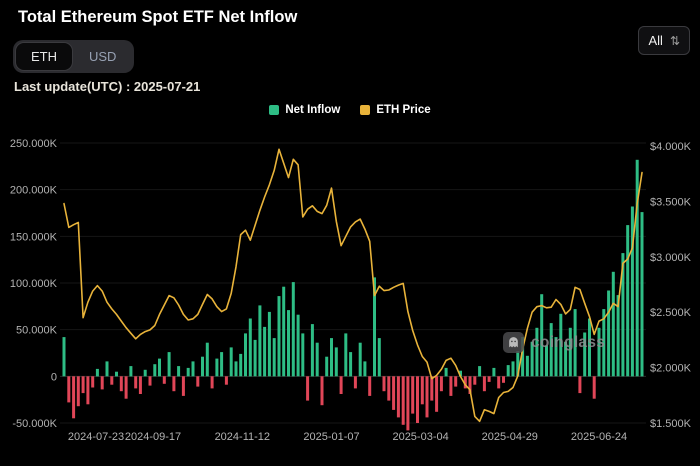 Image resolution: width=700 pixels, height=466 pixels. What do you see at coordinates (671, 369) in the screenshot?
I see `svg-text: $2.000K` at bounding box center [671, 369].